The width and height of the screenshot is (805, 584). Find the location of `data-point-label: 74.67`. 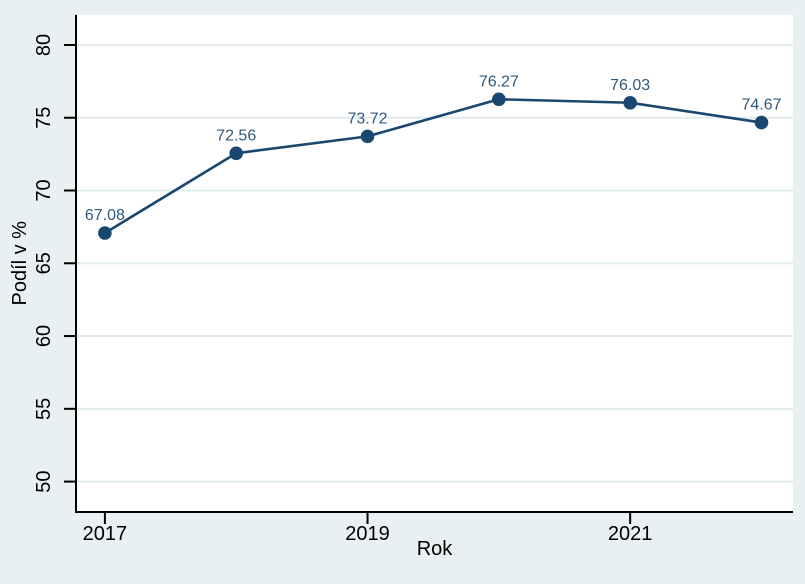

data-point-label: 74.67 is located at coordinates (761, 105).